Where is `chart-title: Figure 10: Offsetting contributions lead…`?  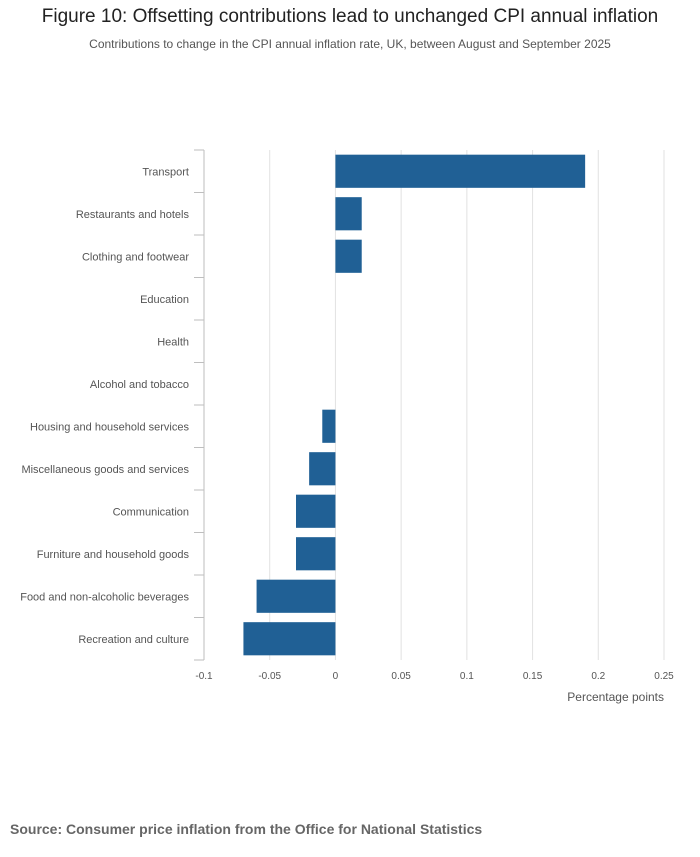
chart-title: Figure 10: Offsetting contributions lead… is located at coordinates (350, 16).